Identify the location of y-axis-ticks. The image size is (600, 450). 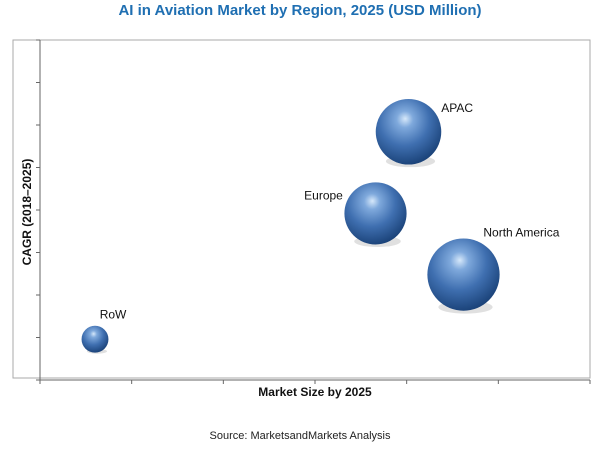
(38, 210).